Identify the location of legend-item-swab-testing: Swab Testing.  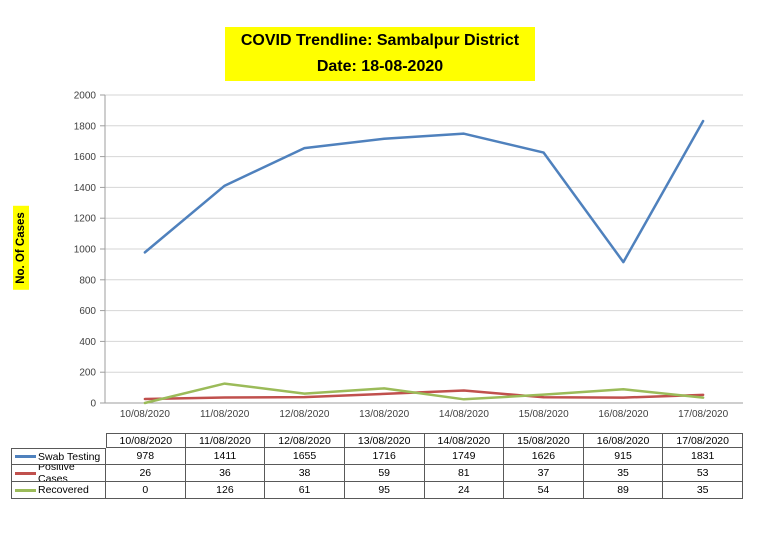
(58, 456).